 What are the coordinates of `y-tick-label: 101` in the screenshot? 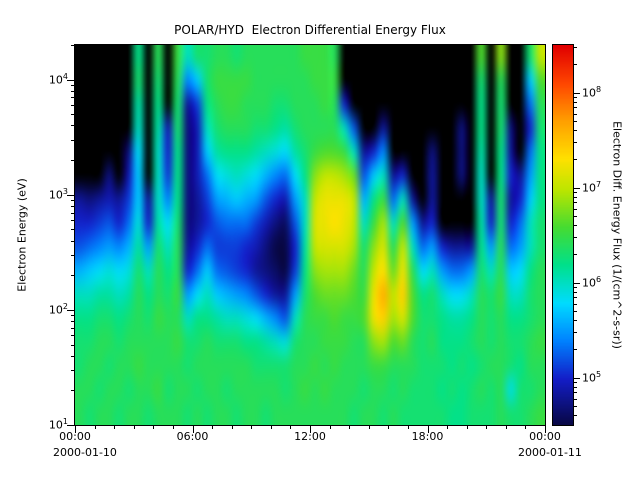 It's located at (58, 424).